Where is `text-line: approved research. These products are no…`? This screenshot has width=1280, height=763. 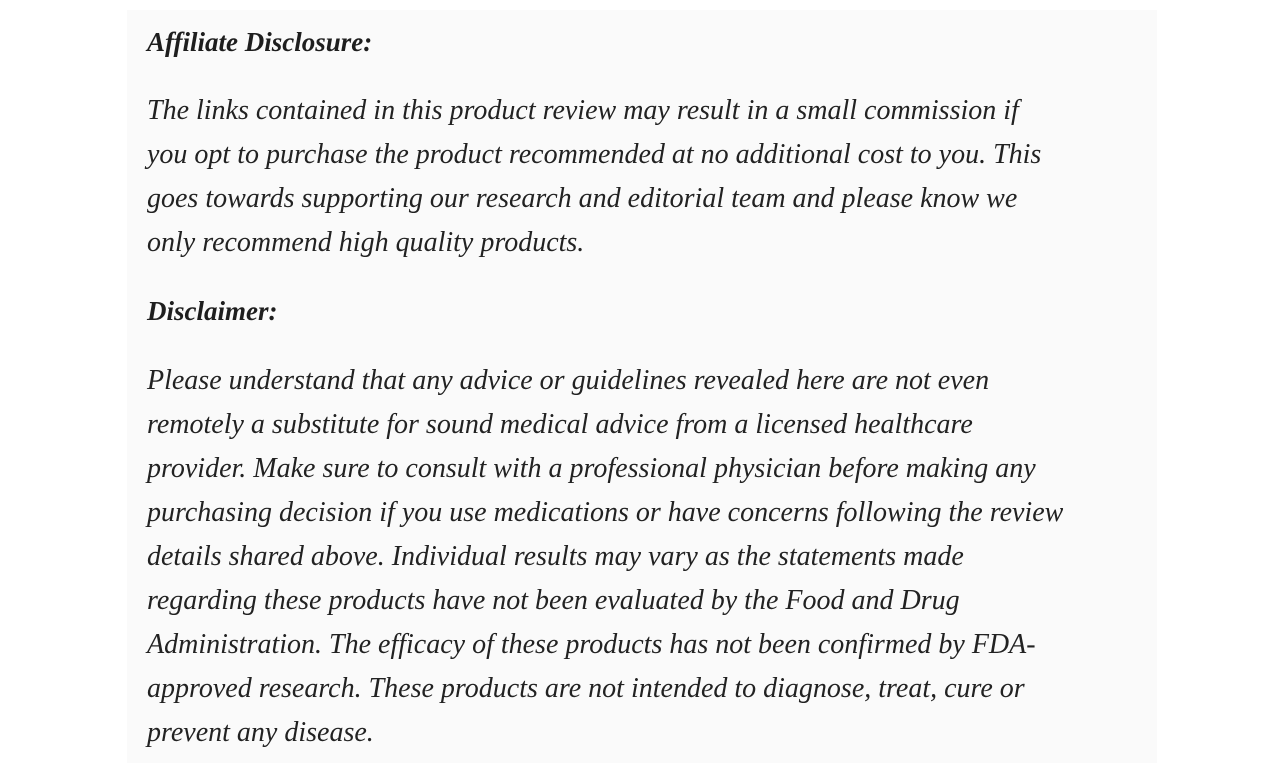
text-line: approved research. These products are no… is located at coordinates (586, 688).